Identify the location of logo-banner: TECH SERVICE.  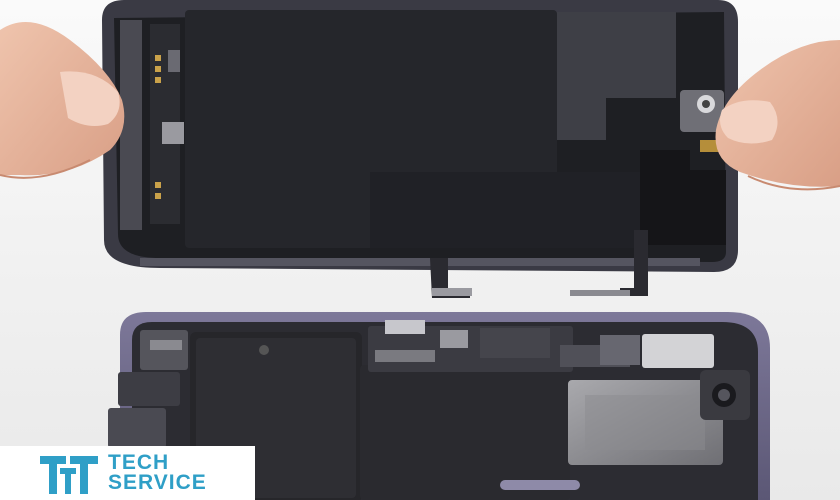
(127, 473).